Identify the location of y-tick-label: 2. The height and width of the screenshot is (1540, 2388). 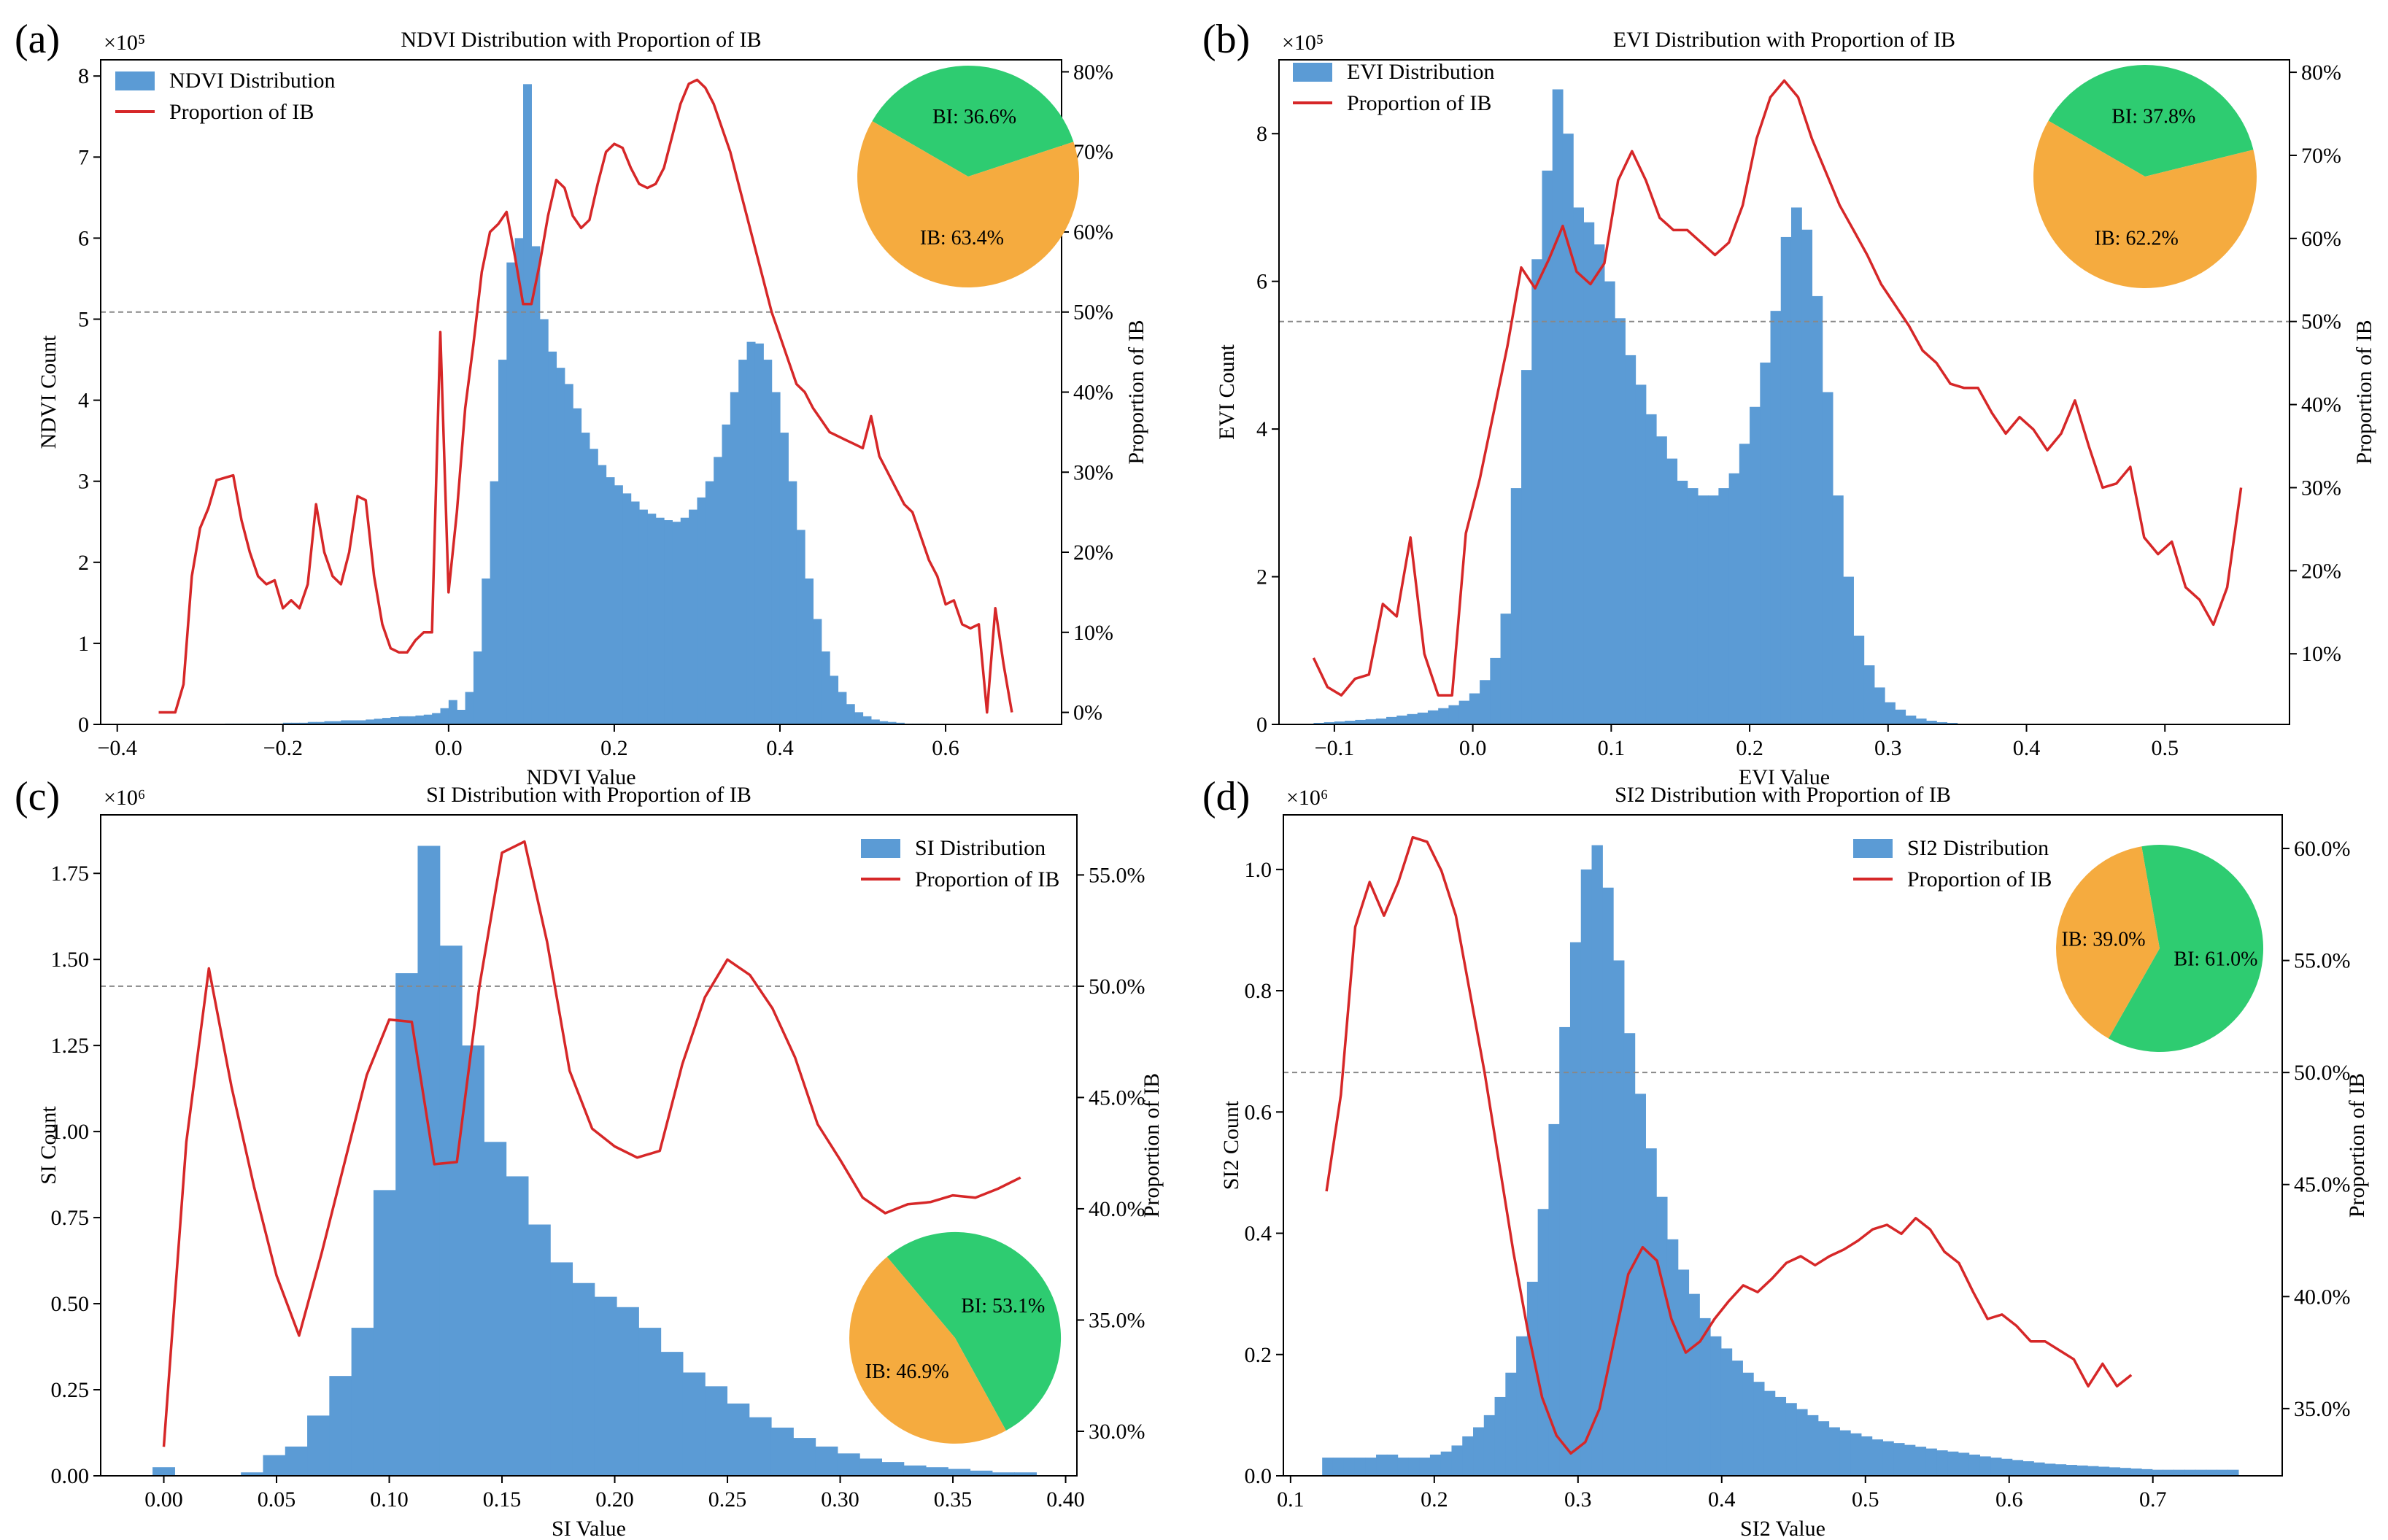
(1261, 577).